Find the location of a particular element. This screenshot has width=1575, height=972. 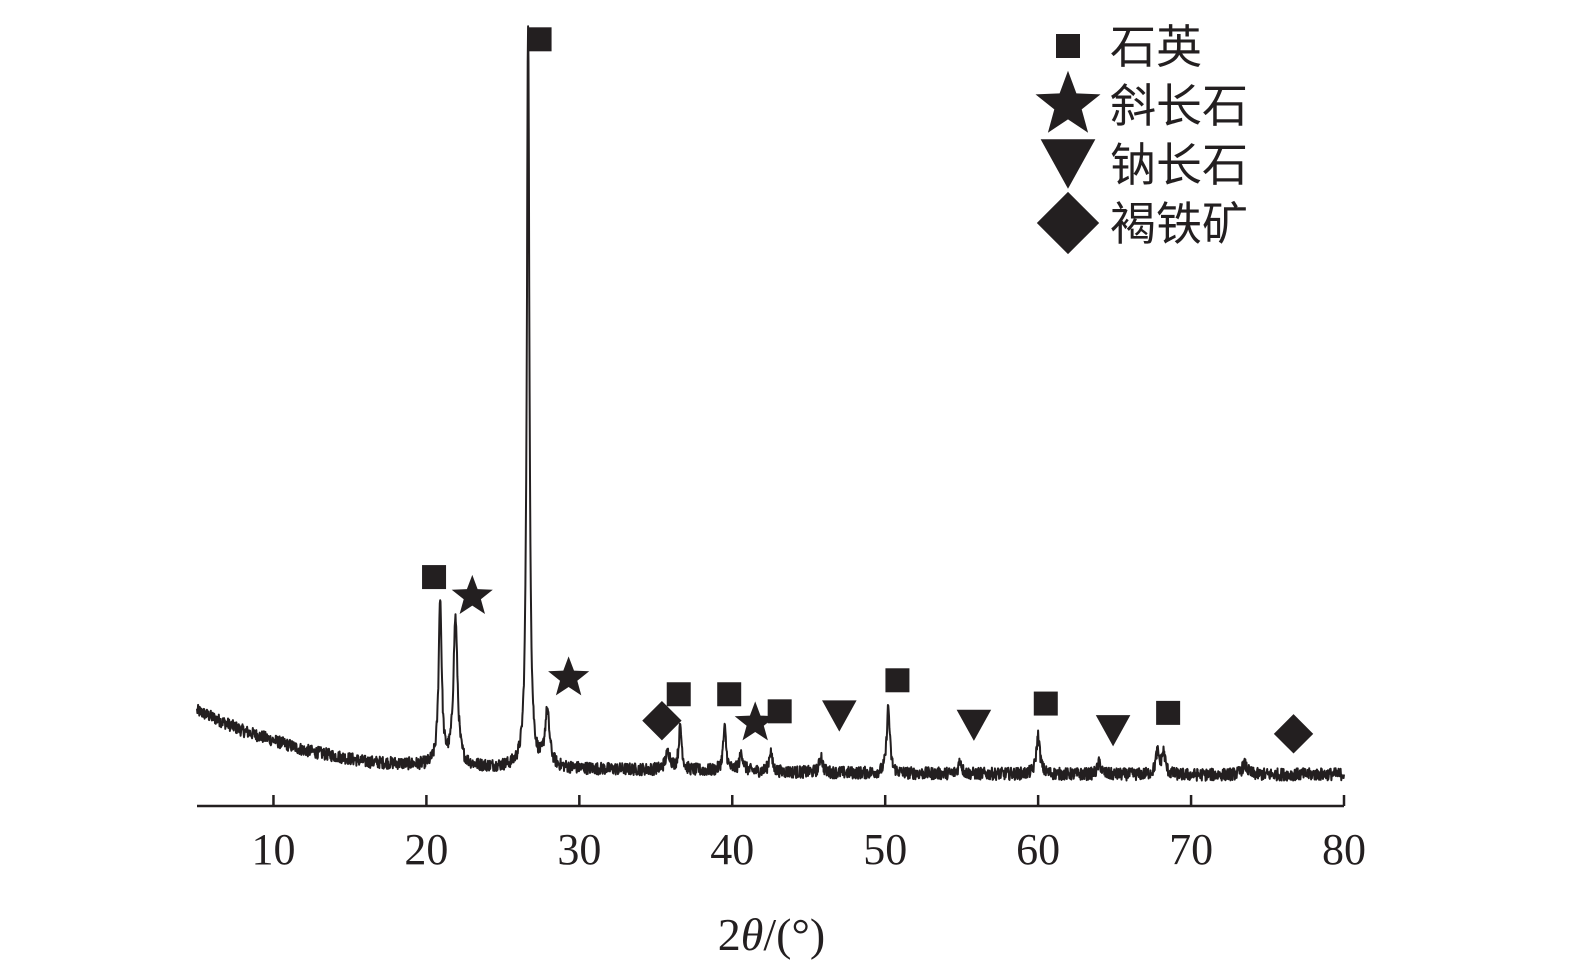

legend-square-marker is located at coordinates (1068, 46).